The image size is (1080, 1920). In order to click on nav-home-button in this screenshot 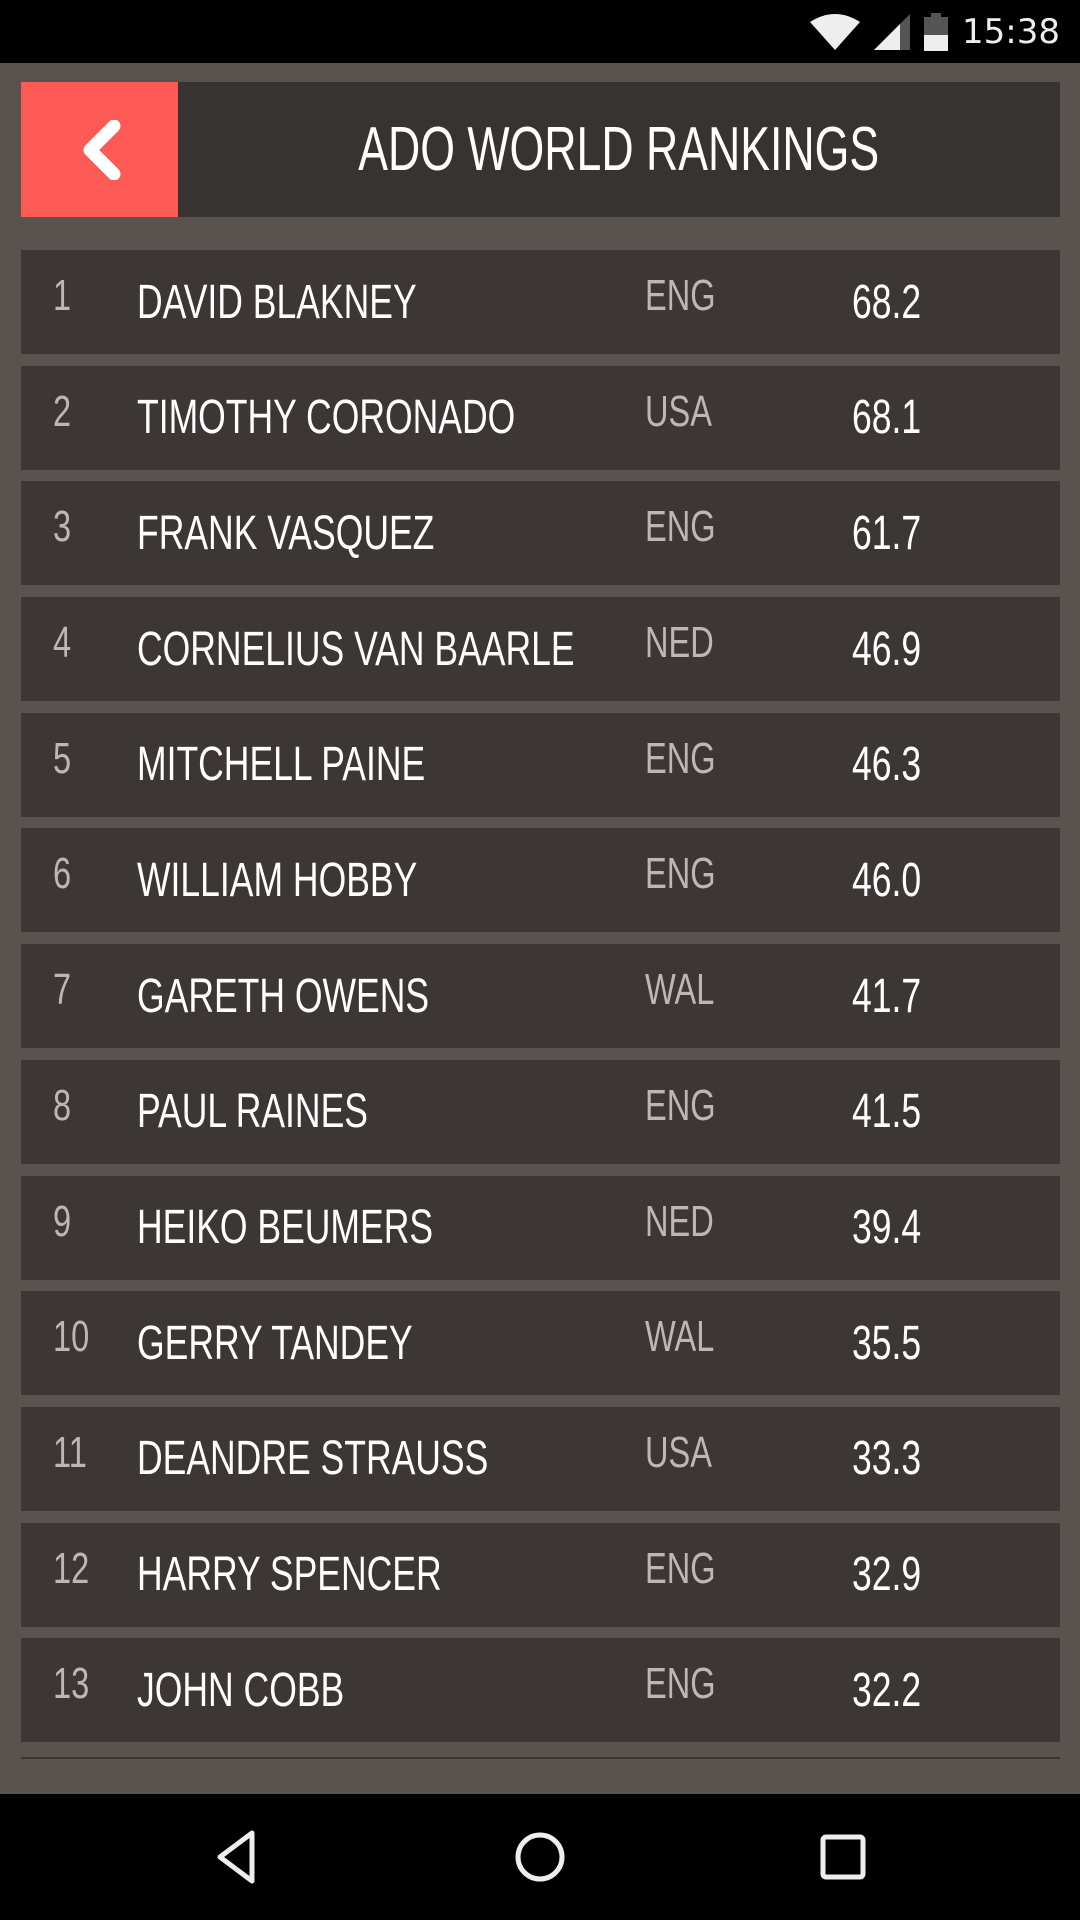, I will do `click(540, 1857)`.